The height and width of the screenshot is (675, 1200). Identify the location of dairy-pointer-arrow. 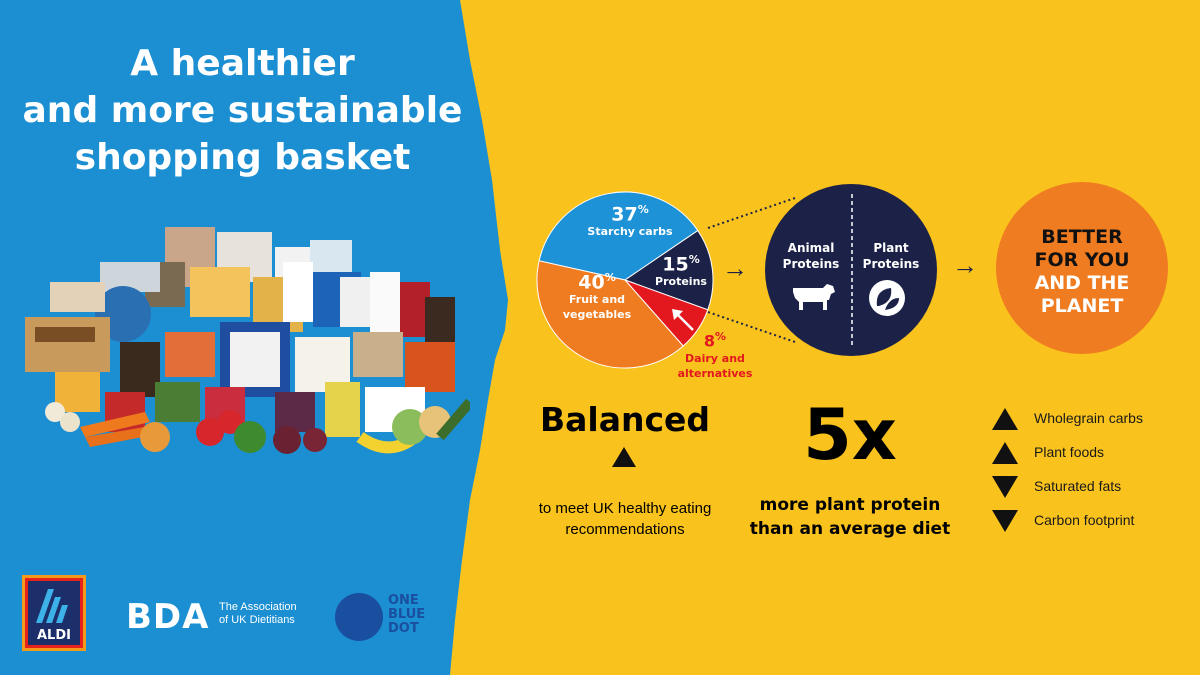
(683, 320).